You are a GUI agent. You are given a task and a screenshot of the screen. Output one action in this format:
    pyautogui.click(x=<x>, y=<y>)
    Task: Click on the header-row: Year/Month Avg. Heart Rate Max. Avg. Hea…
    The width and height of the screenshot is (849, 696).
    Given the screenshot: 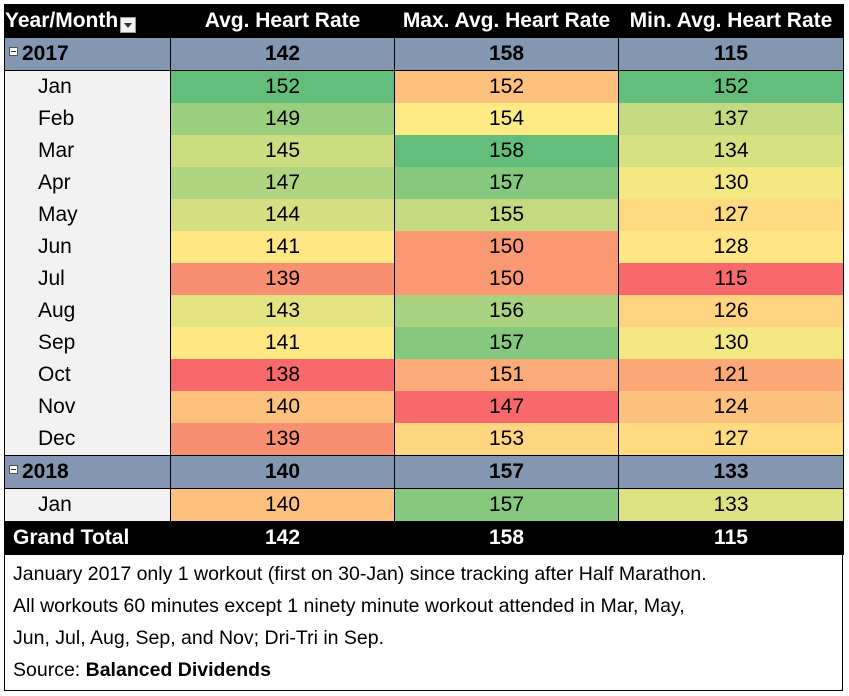 What is the action you would take?
    pyautogui.click(x=424, y=21)
    